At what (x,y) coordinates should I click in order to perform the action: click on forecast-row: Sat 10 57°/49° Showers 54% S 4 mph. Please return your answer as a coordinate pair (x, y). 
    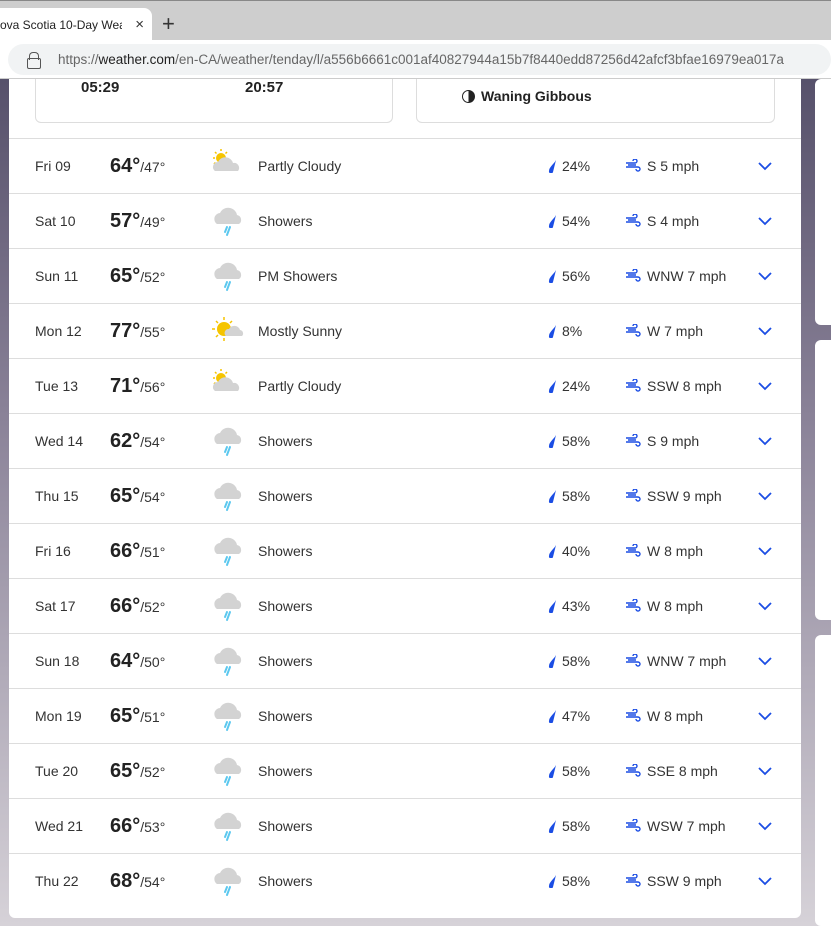
    Looking at the image, I should click on (405, 220).